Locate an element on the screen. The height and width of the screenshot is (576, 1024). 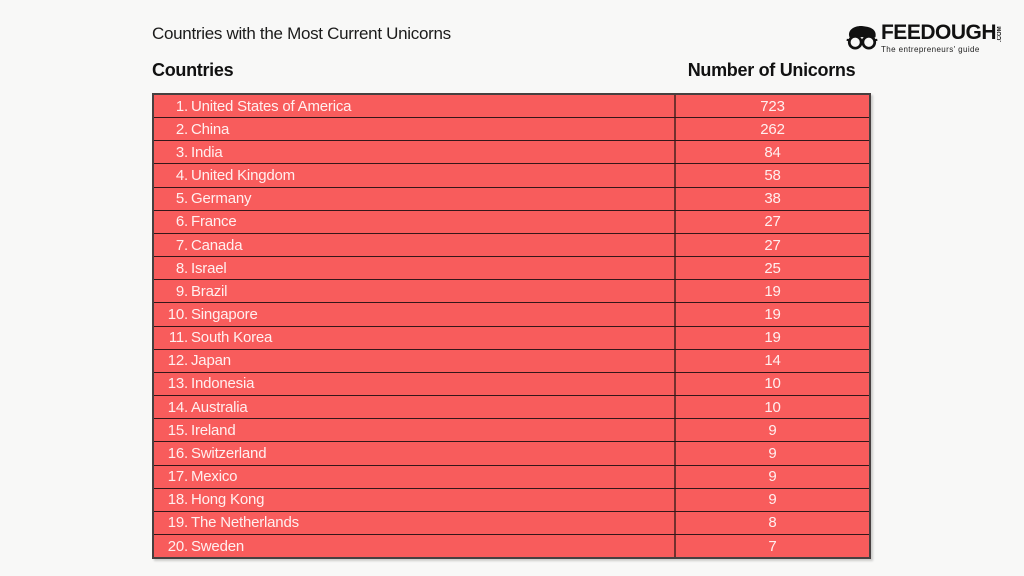
table-row: 15. Ireland 9 is located at coordinates (511, 430).